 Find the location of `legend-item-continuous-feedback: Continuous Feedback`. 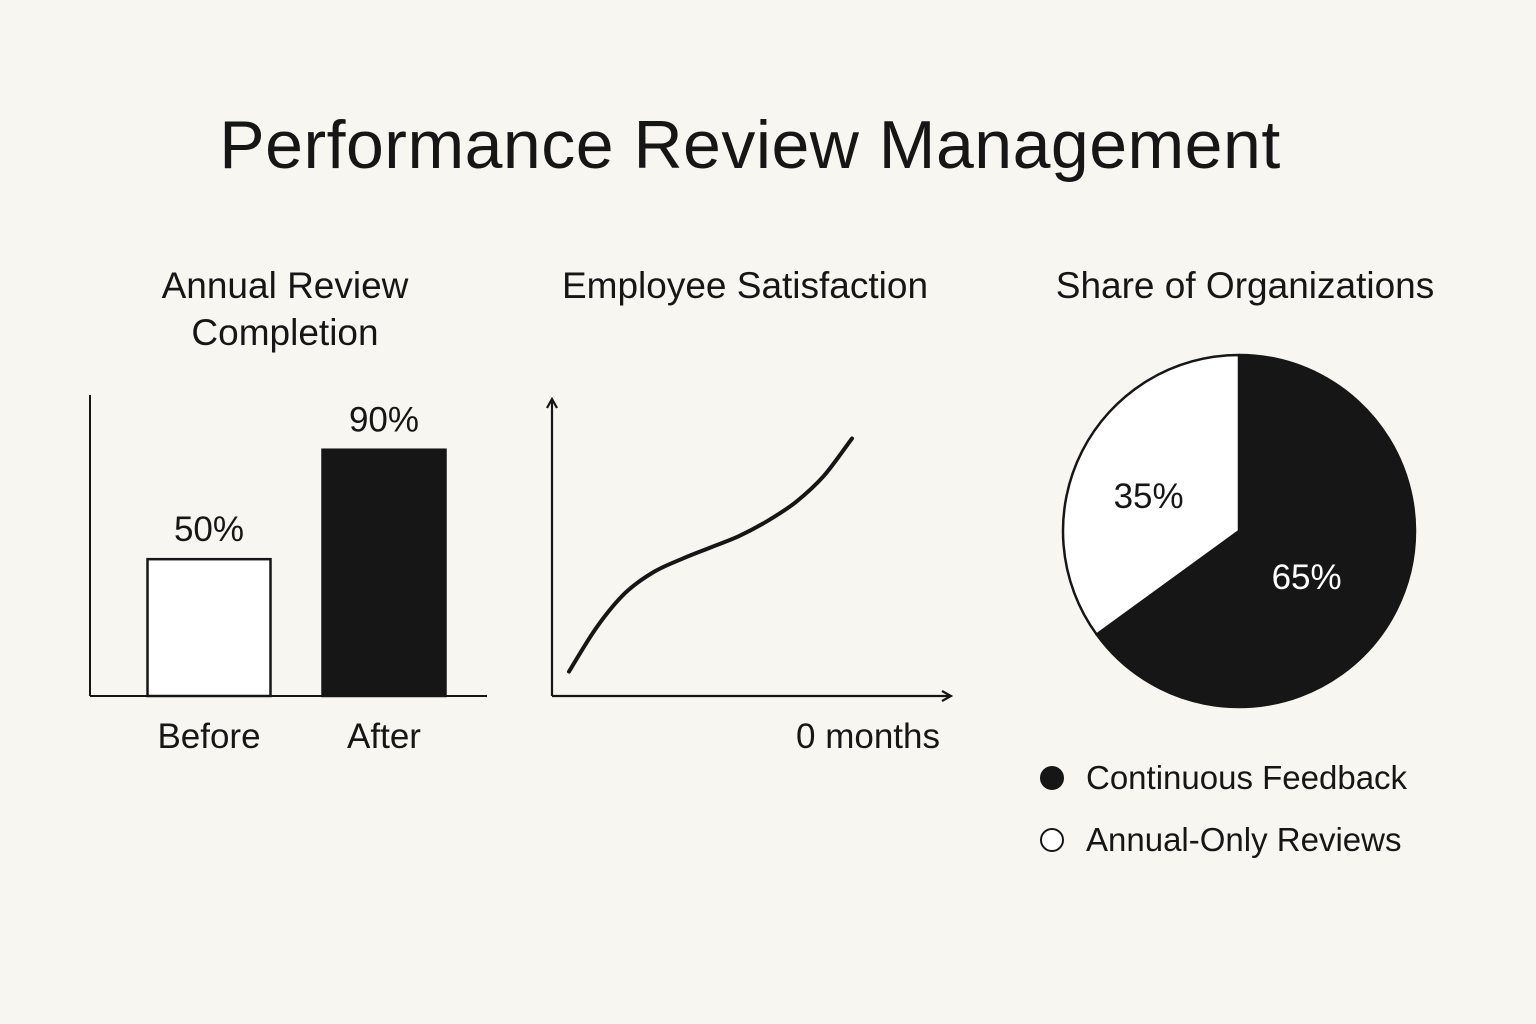

legend-item-continuous-feedback: Continuous Feedback is located at coordinates (1223, 778).